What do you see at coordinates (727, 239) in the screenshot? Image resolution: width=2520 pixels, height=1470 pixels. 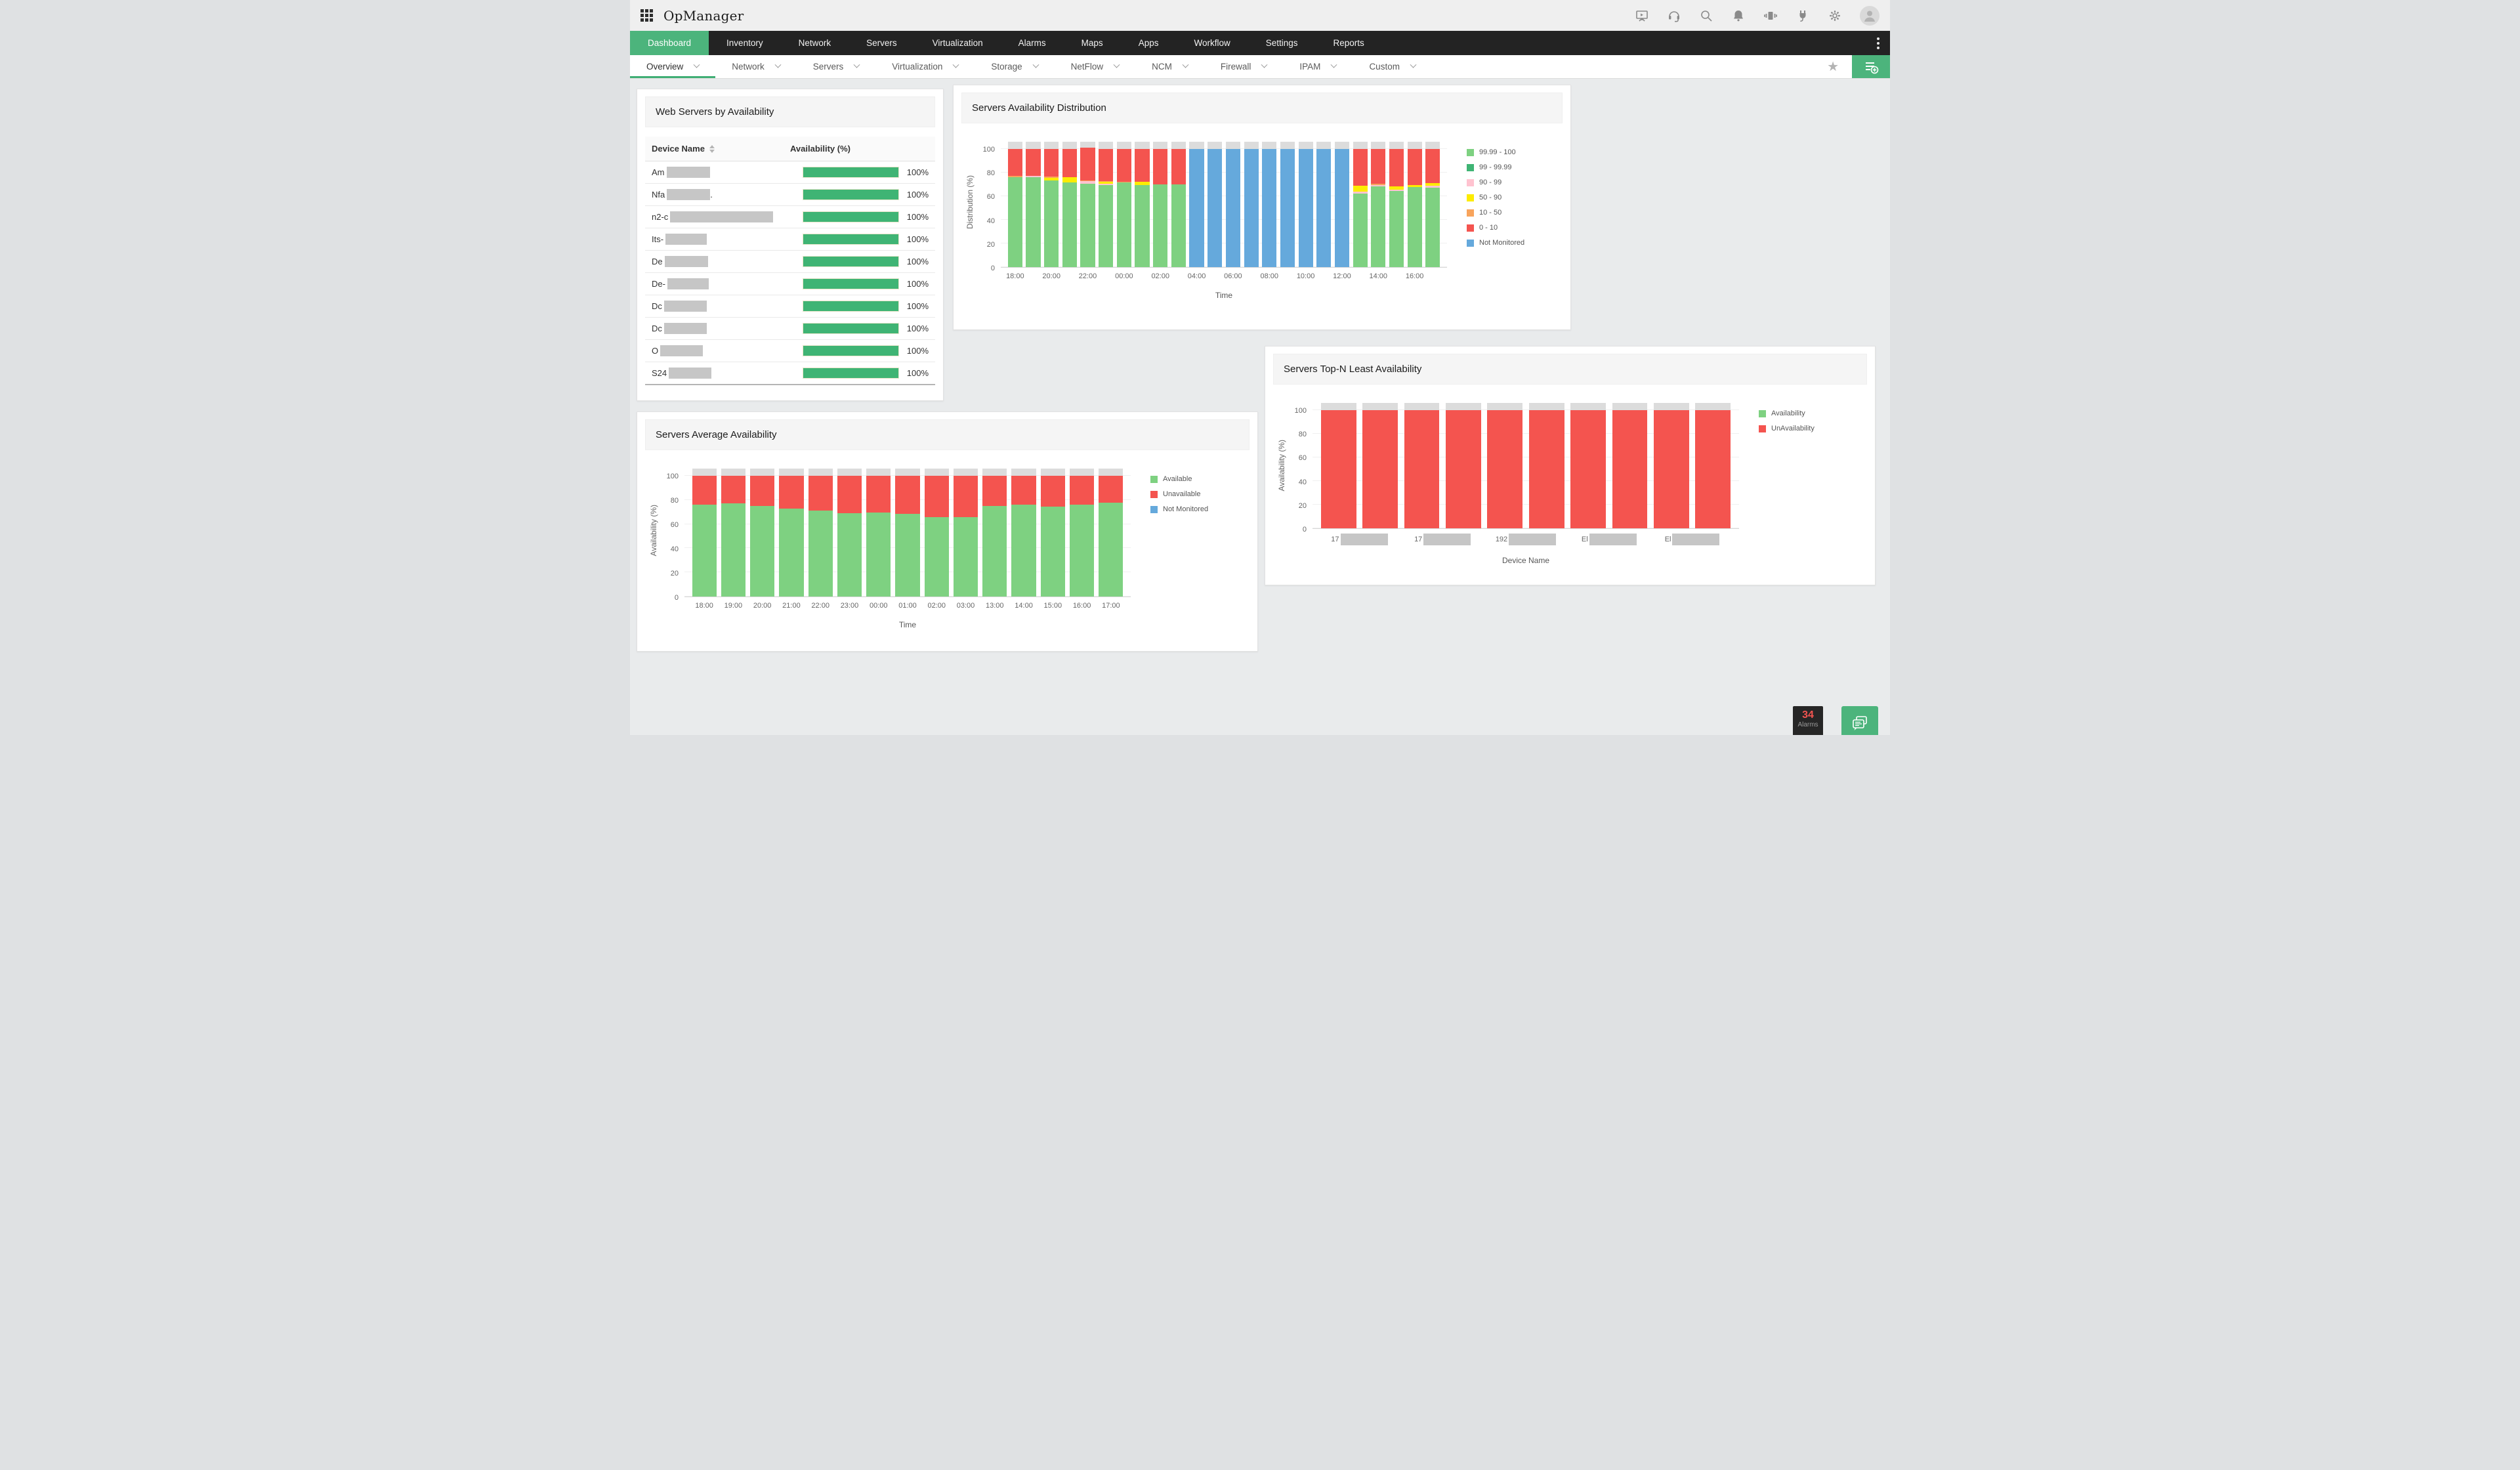 I see `device-name-cell: Its-` at bounding box center [727, 239].